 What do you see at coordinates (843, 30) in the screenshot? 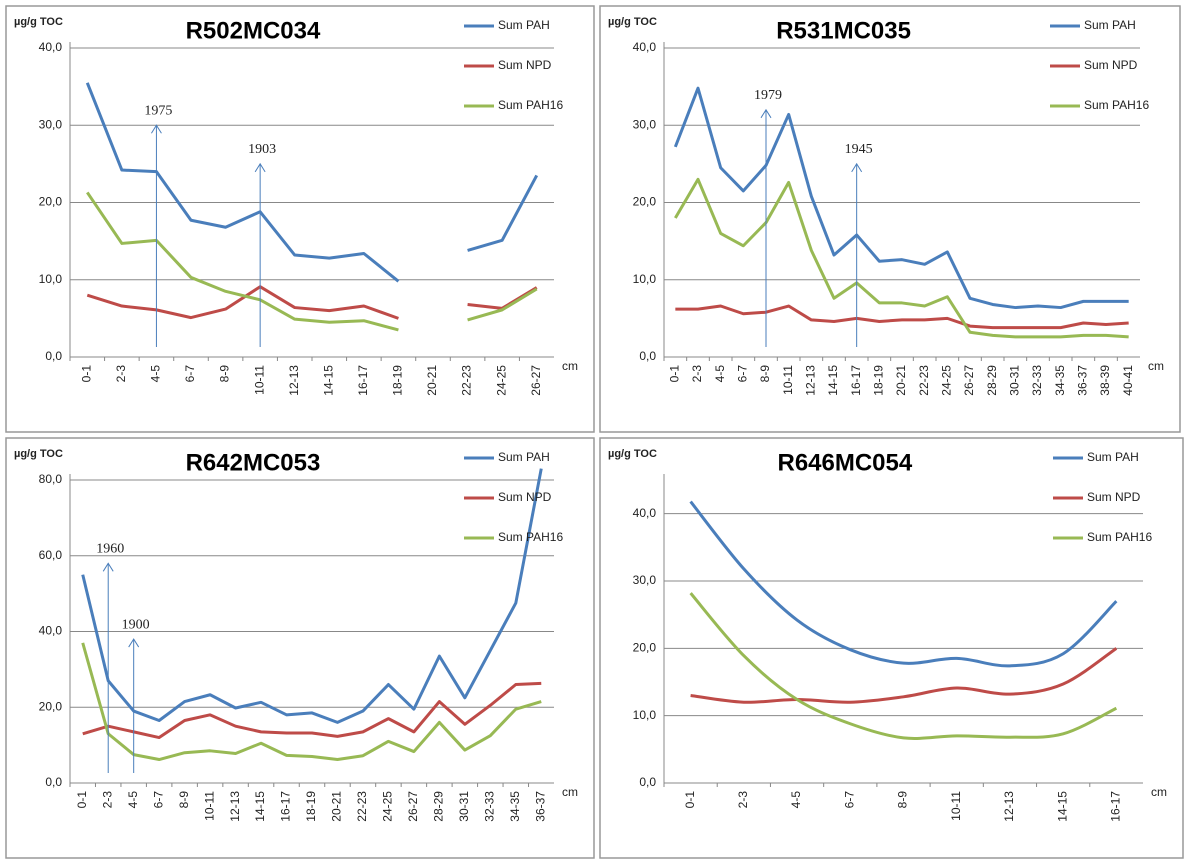
I see `chart-title: R531MC035` at bounding box center [843, 30].